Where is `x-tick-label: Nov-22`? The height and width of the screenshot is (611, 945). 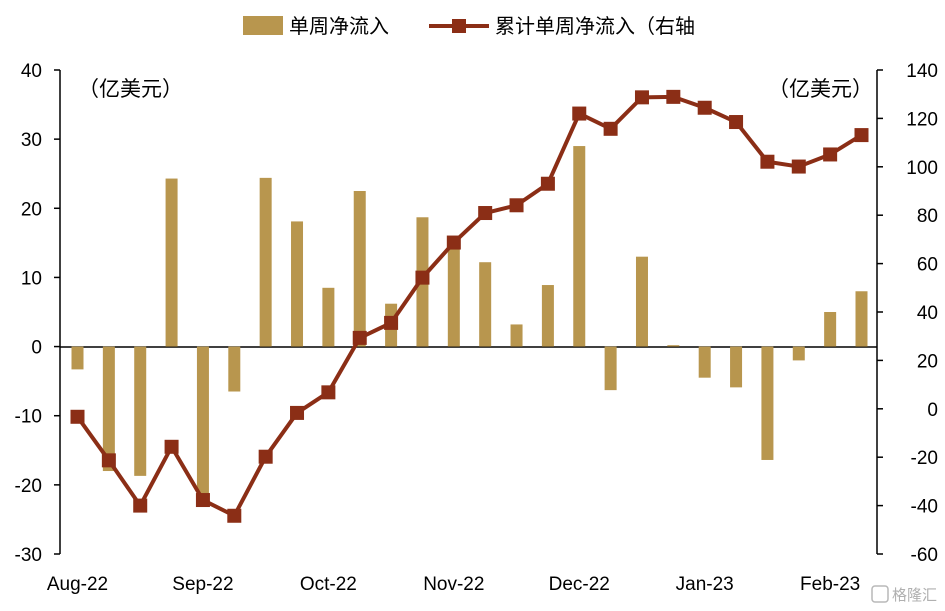 x-tick-label: Nov-22 is located at coordinates (453, 584).